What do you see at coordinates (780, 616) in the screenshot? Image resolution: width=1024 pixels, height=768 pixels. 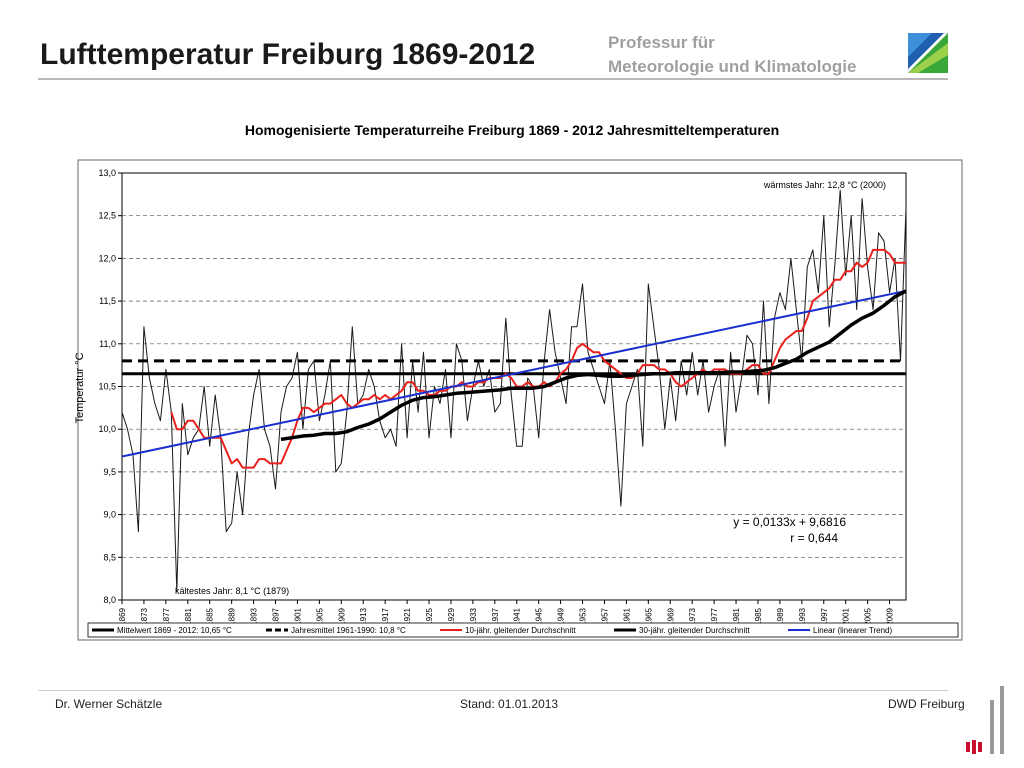 I see `x-tick-label: 1989` at bounding box center [780, 616].